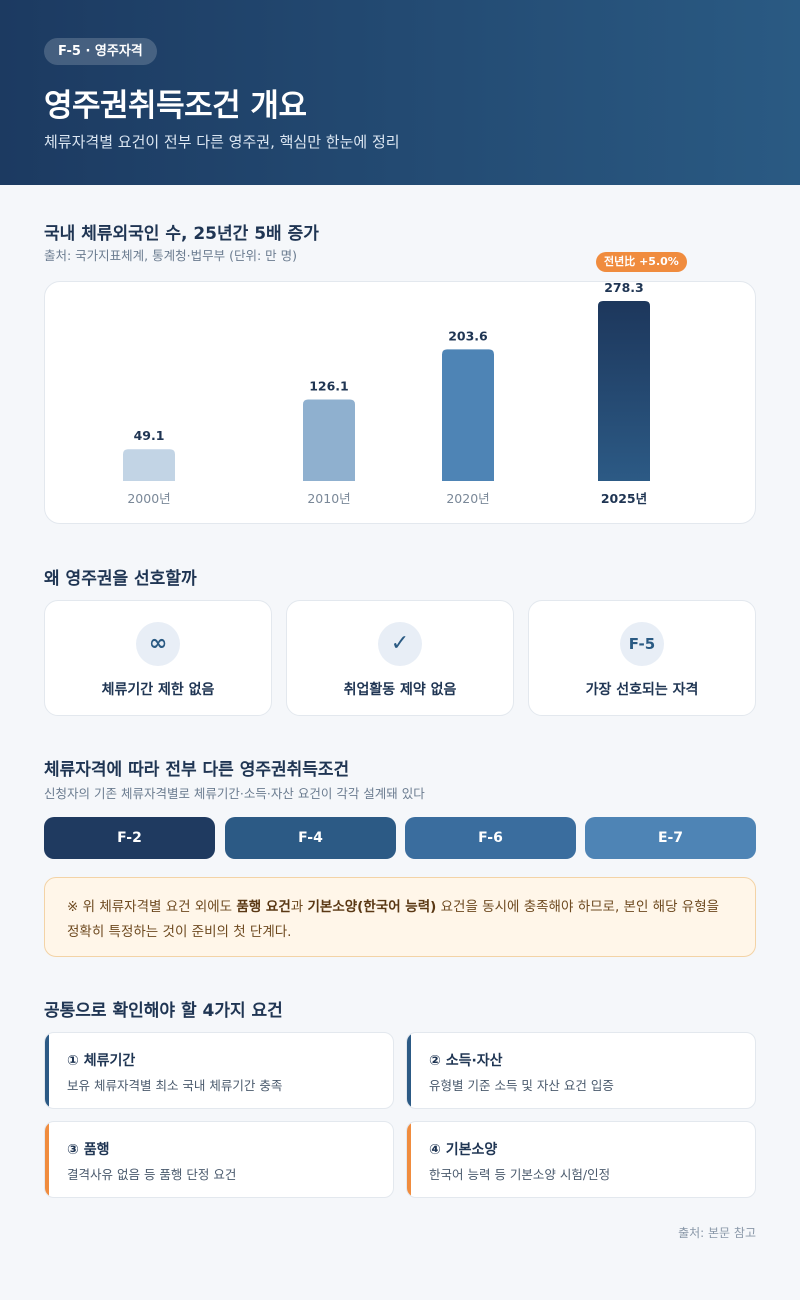  I want to click on yoy-change-badge: 전년比 +5.0%, so click(641, 262).